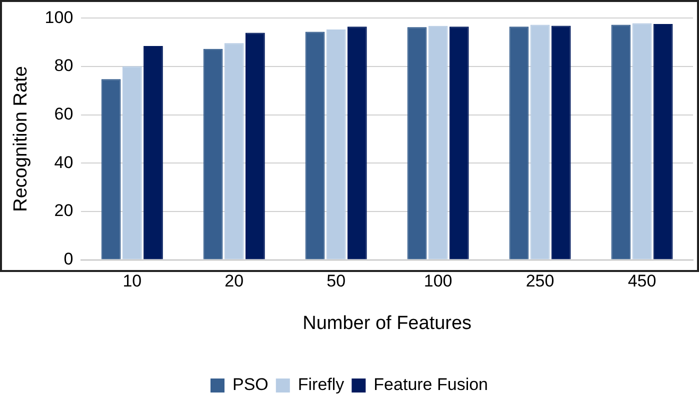 The width and height of the screenshot is (699, 414). What do you see at coordinates (336, 281) in the screenshot?
I see `x-tick-label: 50` at bounding box center [336, 281].